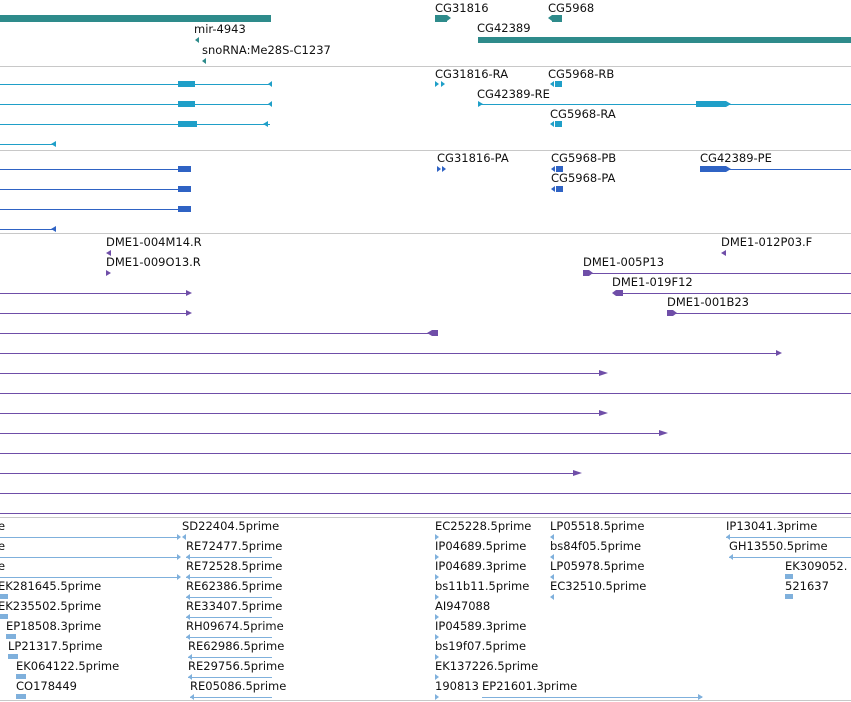 The height and width of the screenshot is (702, 851). What do you see at coordinates (231, 526) in the screenshot?
I see `est-label: SD22404.5prime` at bounding box center [231, 526].